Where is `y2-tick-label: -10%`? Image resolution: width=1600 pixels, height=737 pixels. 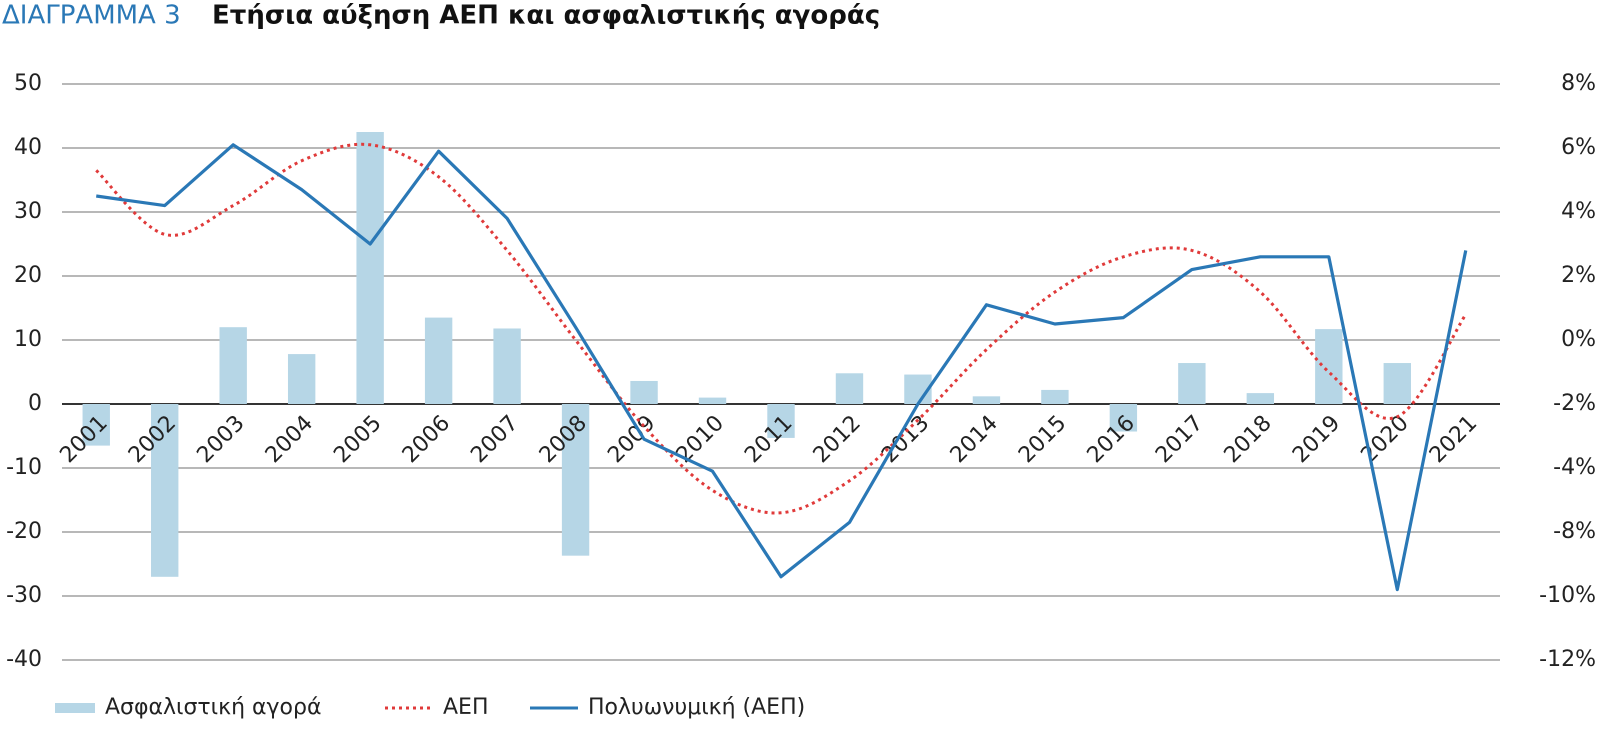 y2-tick-label: -10% is located at coordinates (1567, 595).